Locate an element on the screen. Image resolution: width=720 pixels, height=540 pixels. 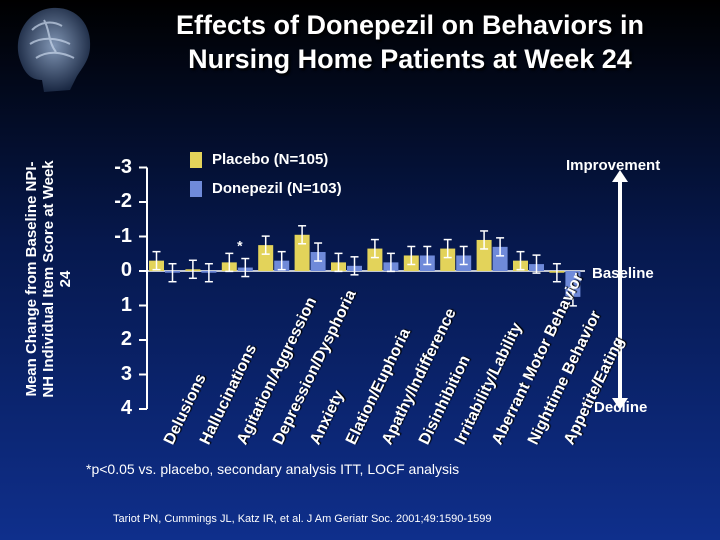
legend-donepezil-swatch is located at coordinates (196, 189).